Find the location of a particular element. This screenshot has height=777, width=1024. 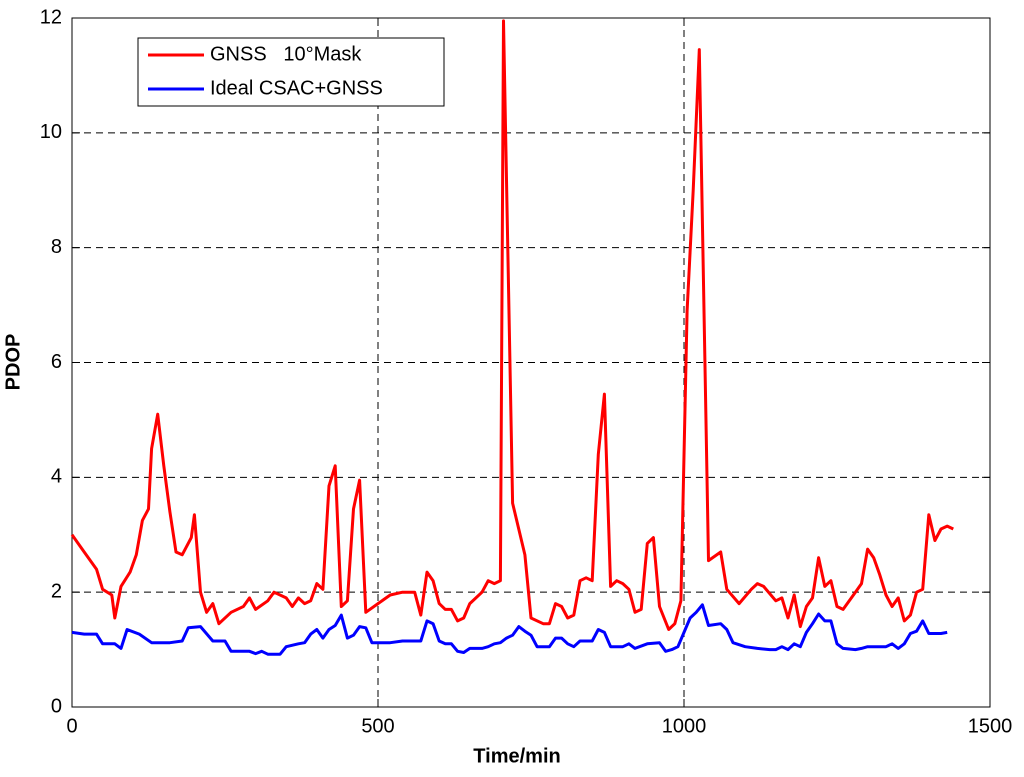

y-tick-label: 4 is located at coordinates (56, 477).